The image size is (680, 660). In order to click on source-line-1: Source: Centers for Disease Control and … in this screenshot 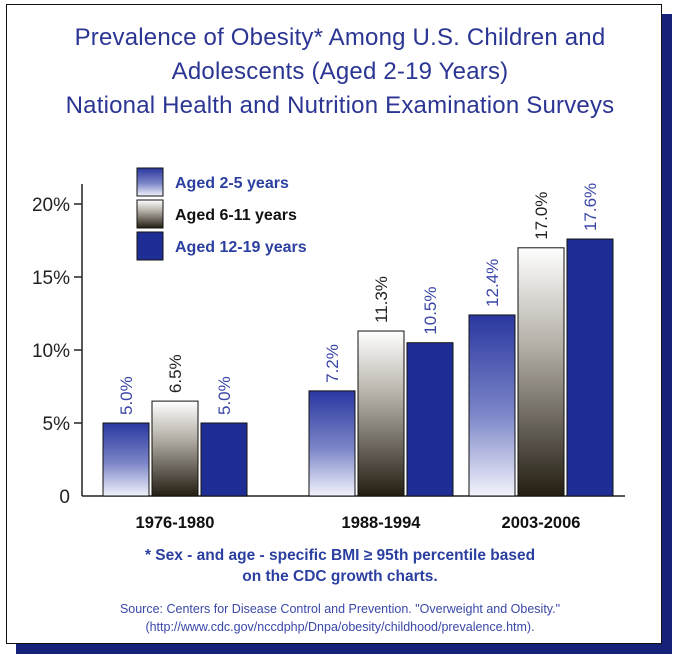, I will do `click(340, 609)`.